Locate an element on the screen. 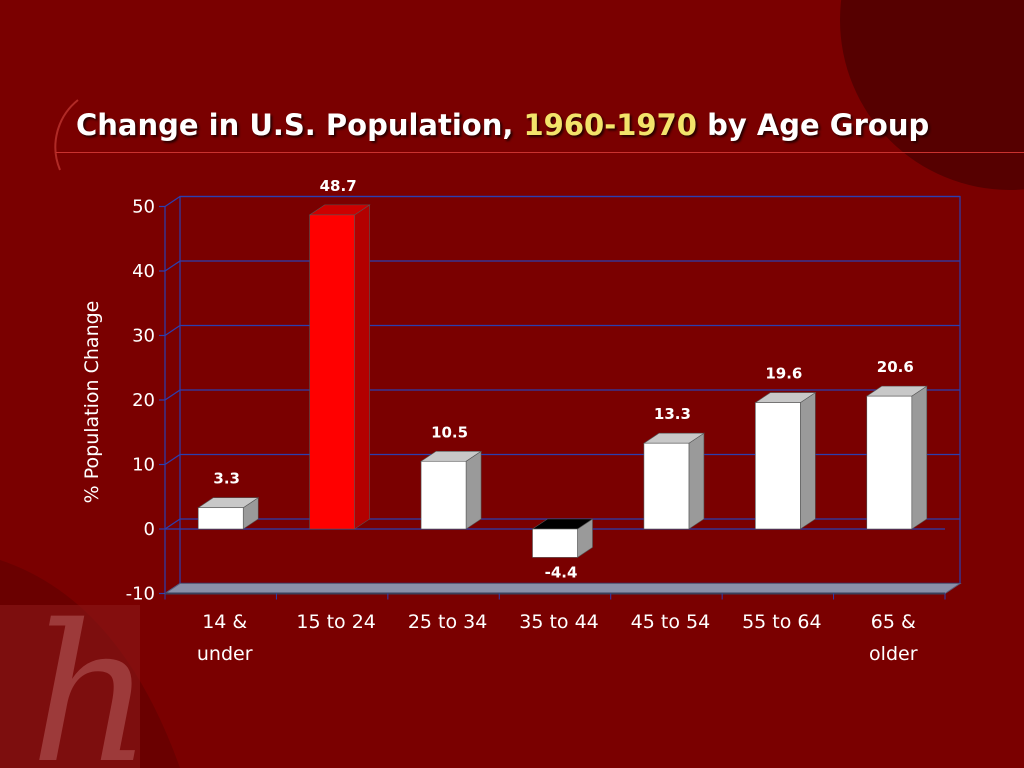 The image size is (1024, 768). x-category-label: 15 to 24 is located at coordinates (336, 622).